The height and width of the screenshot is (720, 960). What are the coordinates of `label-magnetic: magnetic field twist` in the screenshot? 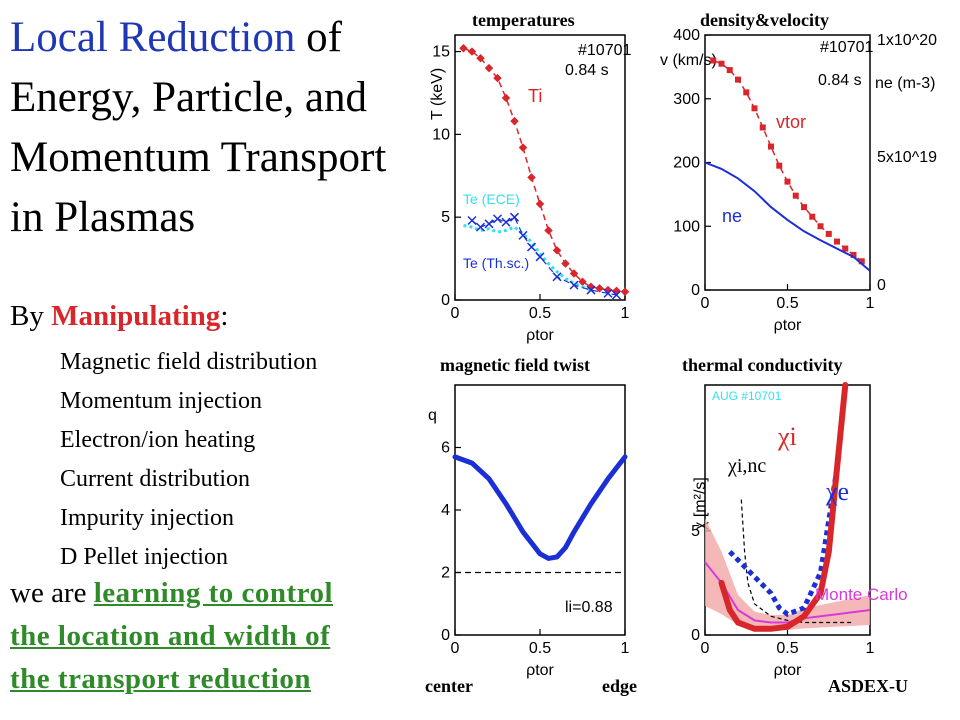 It's located at (515, 365).